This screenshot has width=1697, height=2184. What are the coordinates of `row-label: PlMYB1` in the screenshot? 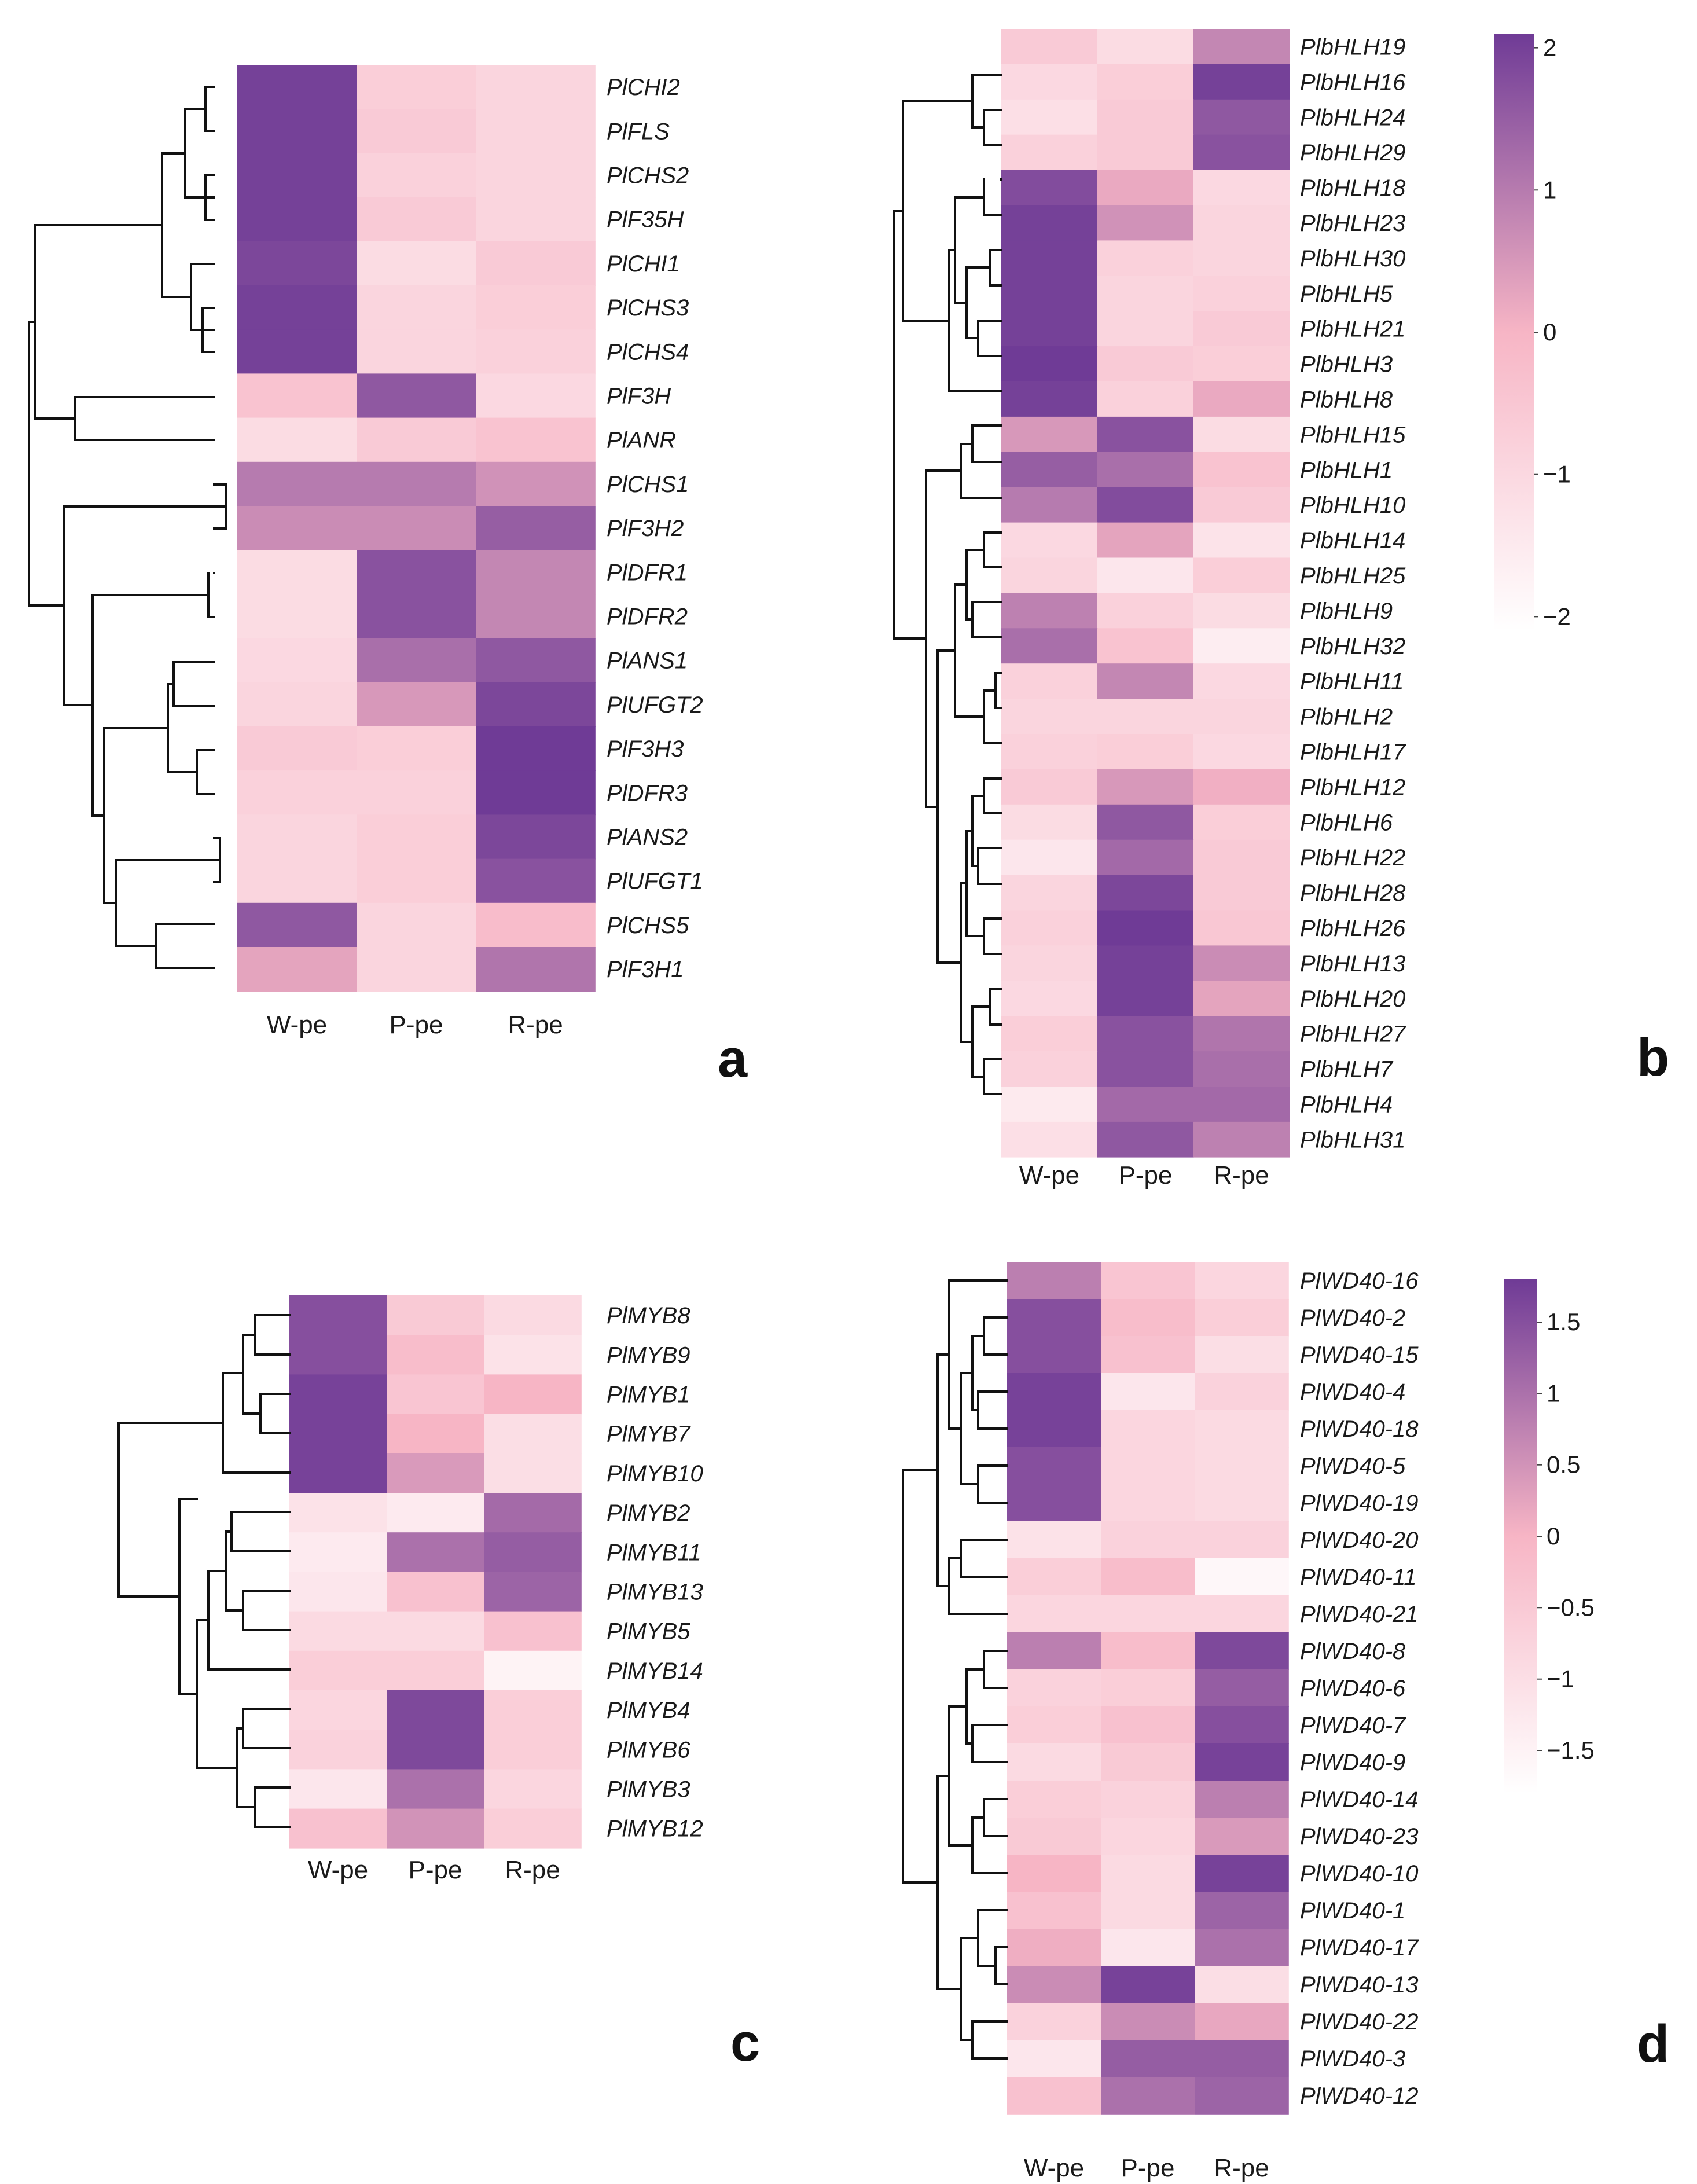 It's located at (648, 1395).